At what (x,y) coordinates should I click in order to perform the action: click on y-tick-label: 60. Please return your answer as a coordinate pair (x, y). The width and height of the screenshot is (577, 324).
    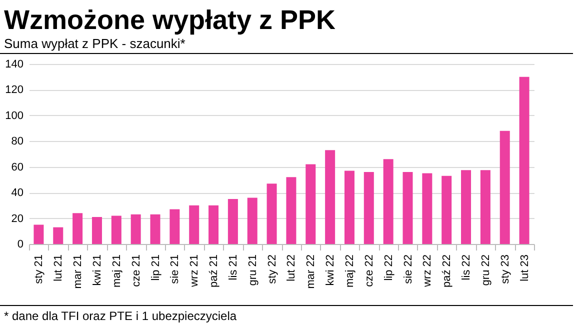
    Looking at the image, I should click on (17, 167).